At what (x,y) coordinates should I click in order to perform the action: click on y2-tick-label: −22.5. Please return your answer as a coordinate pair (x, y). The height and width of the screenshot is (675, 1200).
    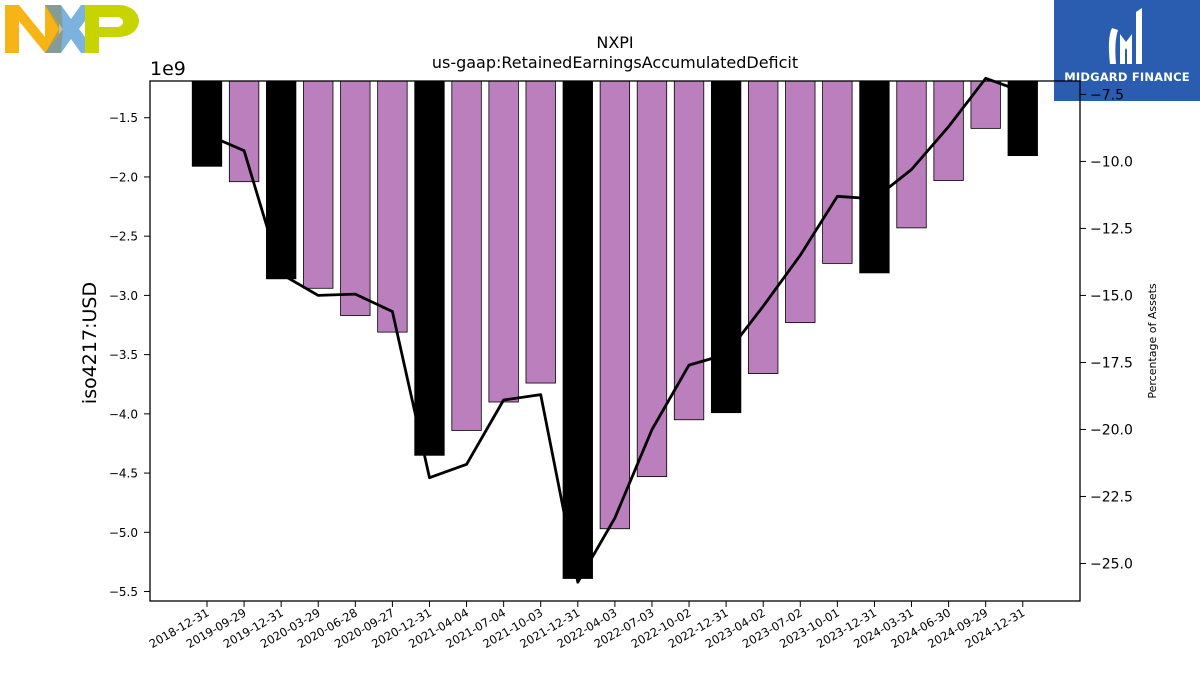
    Looking at the image, I should click on (1111, 497).